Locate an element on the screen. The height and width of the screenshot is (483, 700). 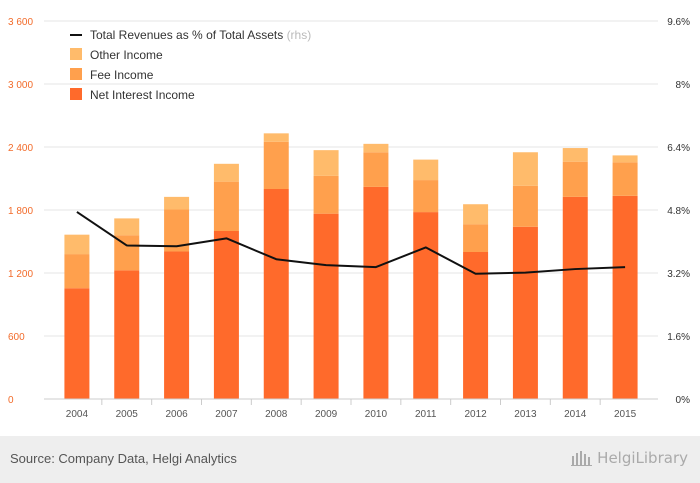
y-right-tick-label: 0% is located at coordinates (683, 400).